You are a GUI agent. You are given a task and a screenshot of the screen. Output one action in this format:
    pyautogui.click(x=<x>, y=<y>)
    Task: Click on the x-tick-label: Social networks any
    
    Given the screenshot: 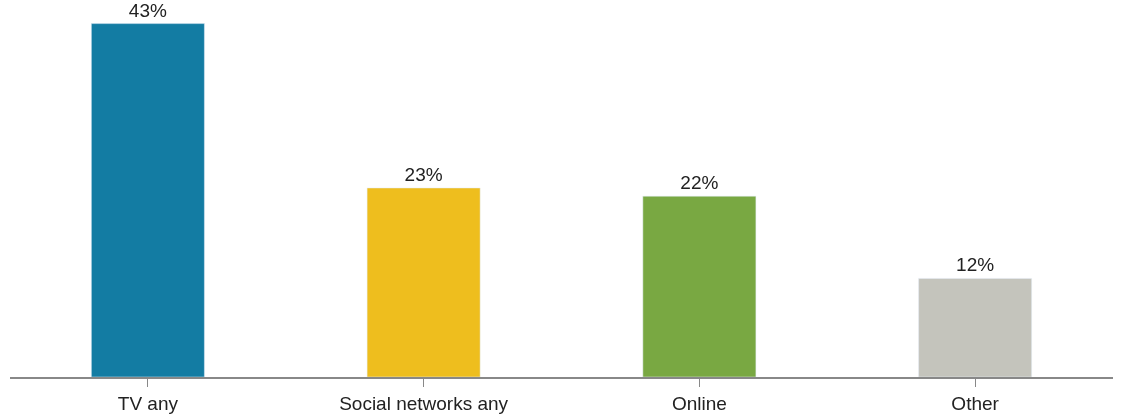 What is the action you would take?
    pyautogui.click(x=424, y=403)
    